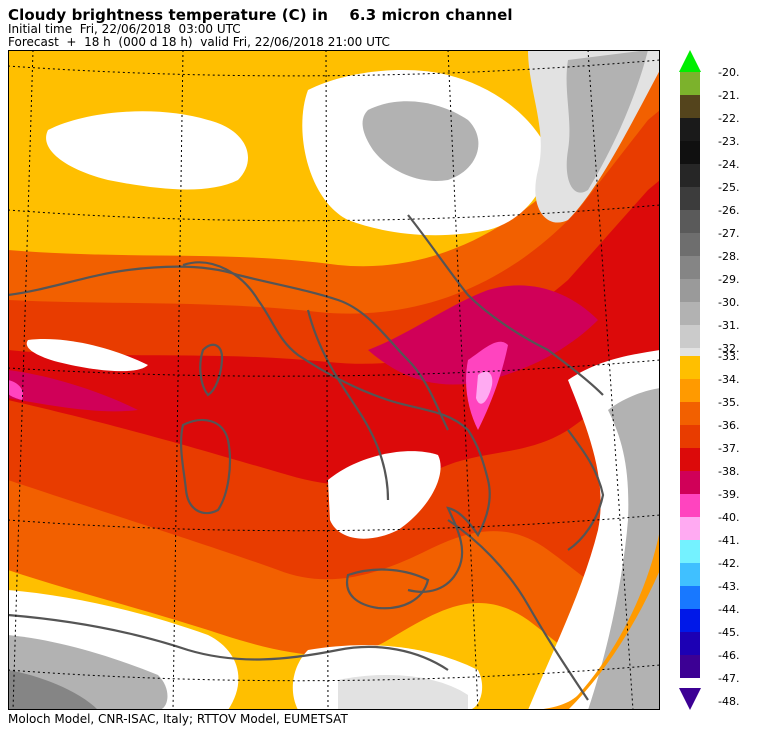  I want to click on legend-tick-label: -47., so click(729, 678).